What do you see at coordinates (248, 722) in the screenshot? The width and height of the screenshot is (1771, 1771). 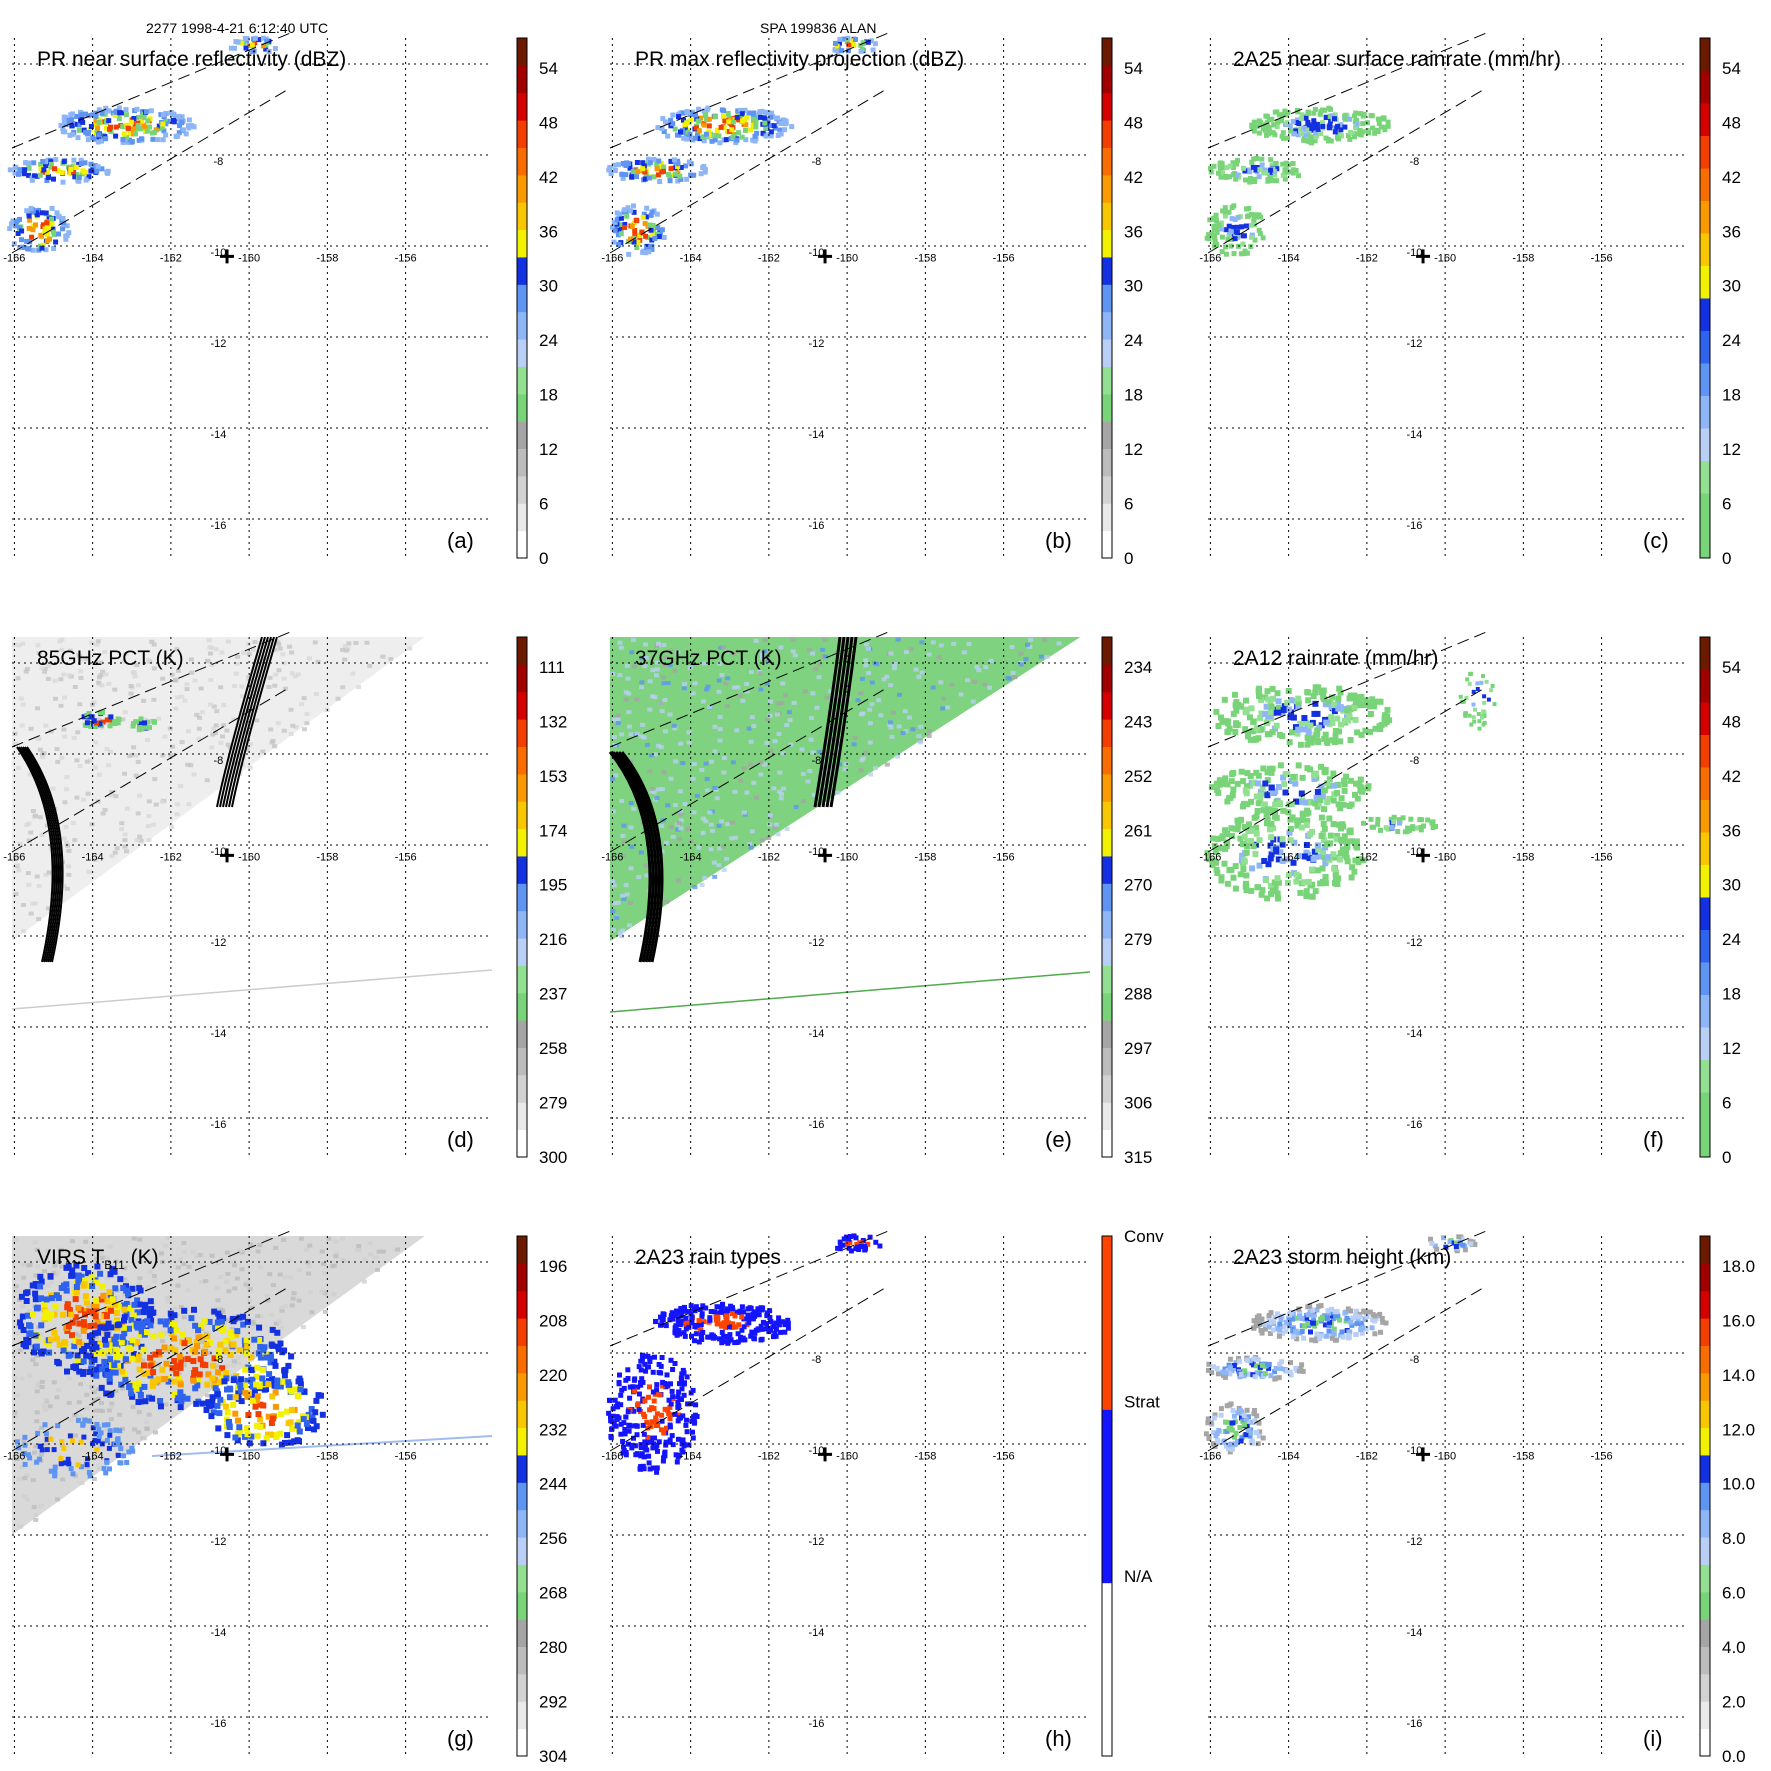 I see `contour-arc` at bounding box center [248, 722].